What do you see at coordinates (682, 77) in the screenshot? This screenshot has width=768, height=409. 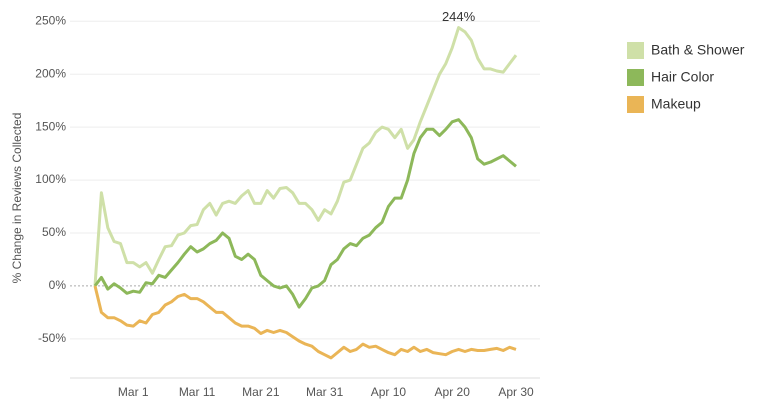 I see `legend-text: Hair Color` at bounding box center [682, 77].